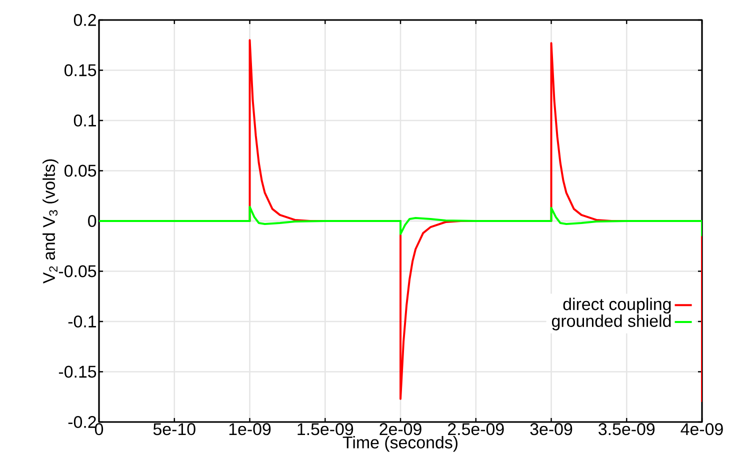  Describe the element at coordinates (611, 322) in the screenshot. I see `legend-label: grounded shield` at that location.